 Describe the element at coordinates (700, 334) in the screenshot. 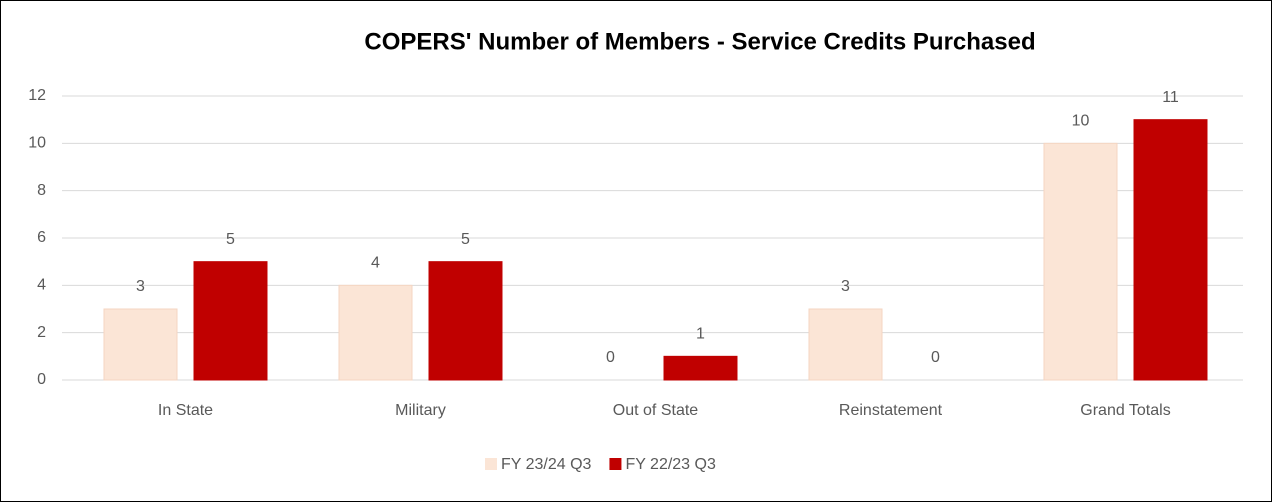

I see `data-label: 1` at that location.